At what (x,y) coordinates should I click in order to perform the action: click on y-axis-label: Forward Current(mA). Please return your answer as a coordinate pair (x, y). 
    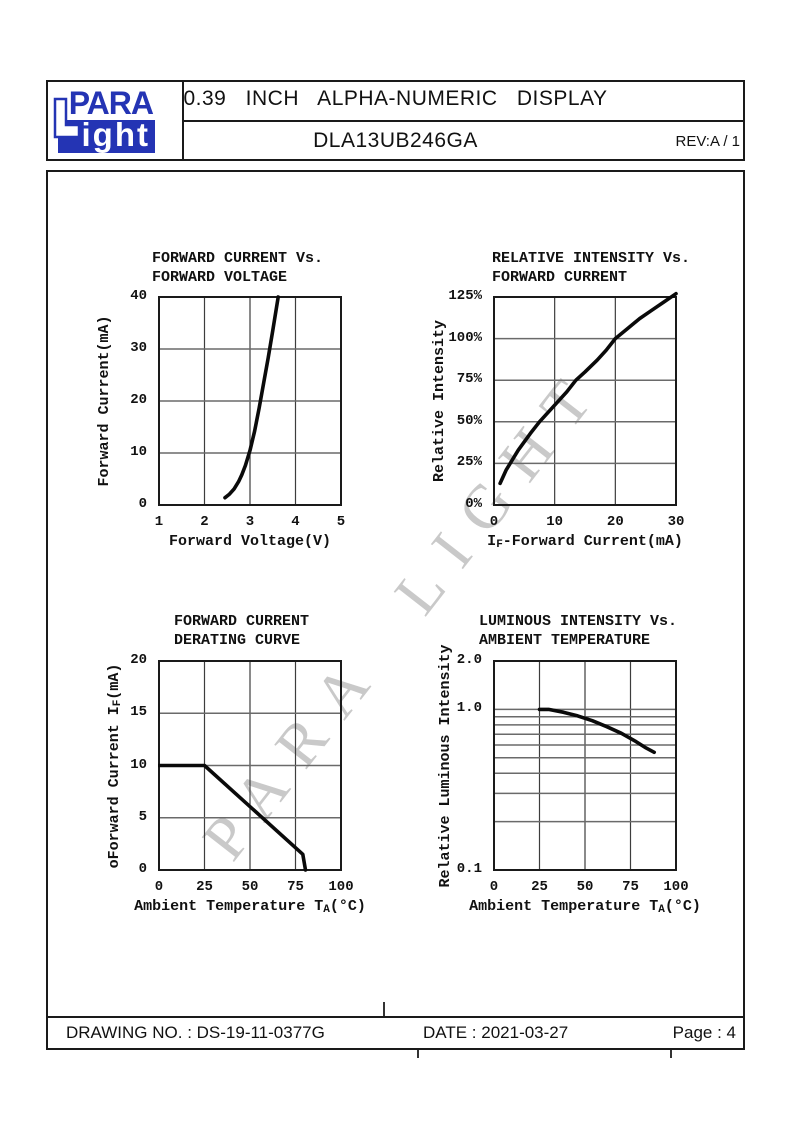
    Looking at the image, I should click on (106, 401).